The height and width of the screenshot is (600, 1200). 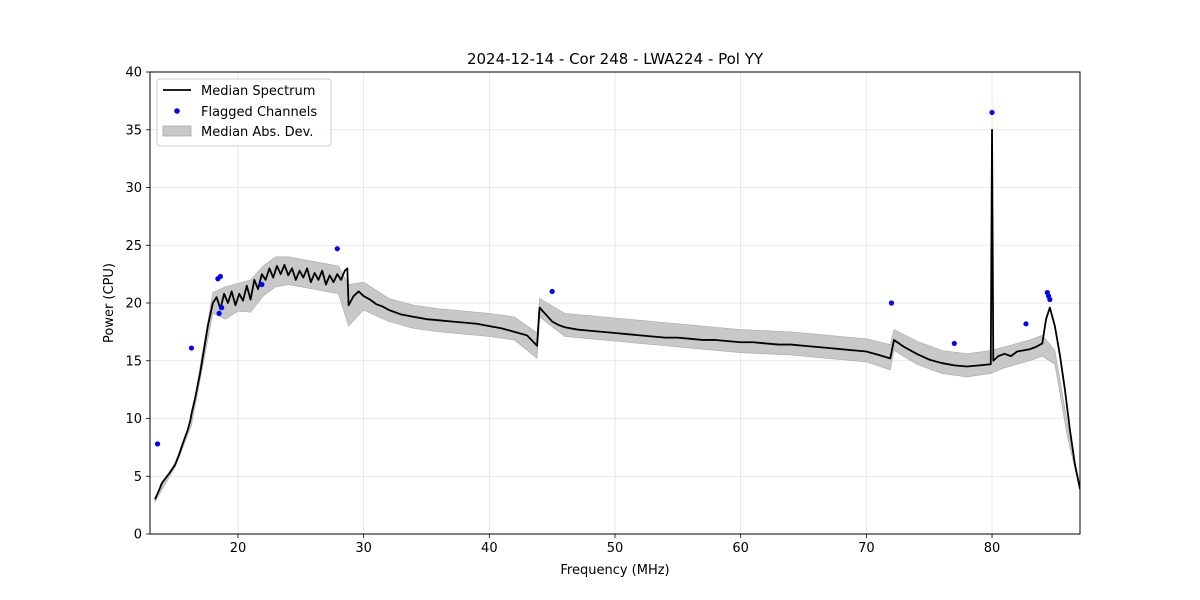 I want to click on legend-median-spectrum: Median Spectrum, so click(x=258, y=91).